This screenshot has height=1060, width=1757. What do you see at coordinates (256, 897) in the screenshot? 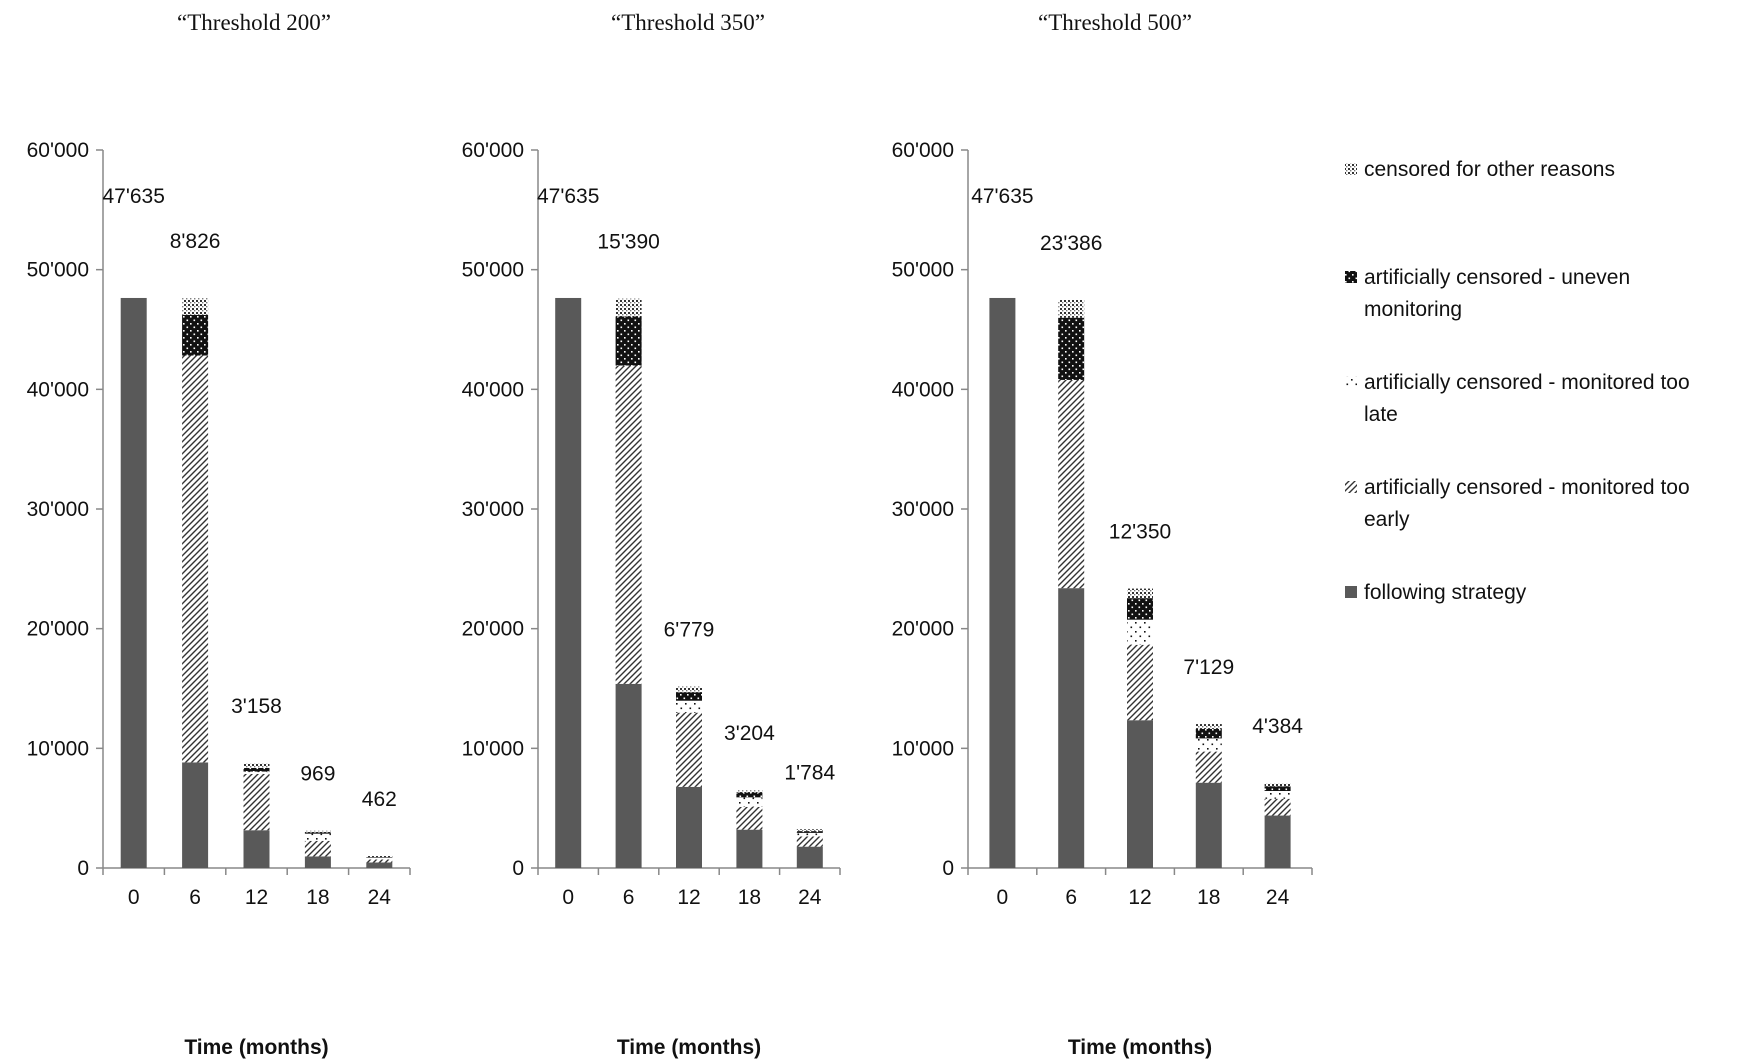
I see `panel-1-x-tick-label: 12` at bounding box center [256, 897].